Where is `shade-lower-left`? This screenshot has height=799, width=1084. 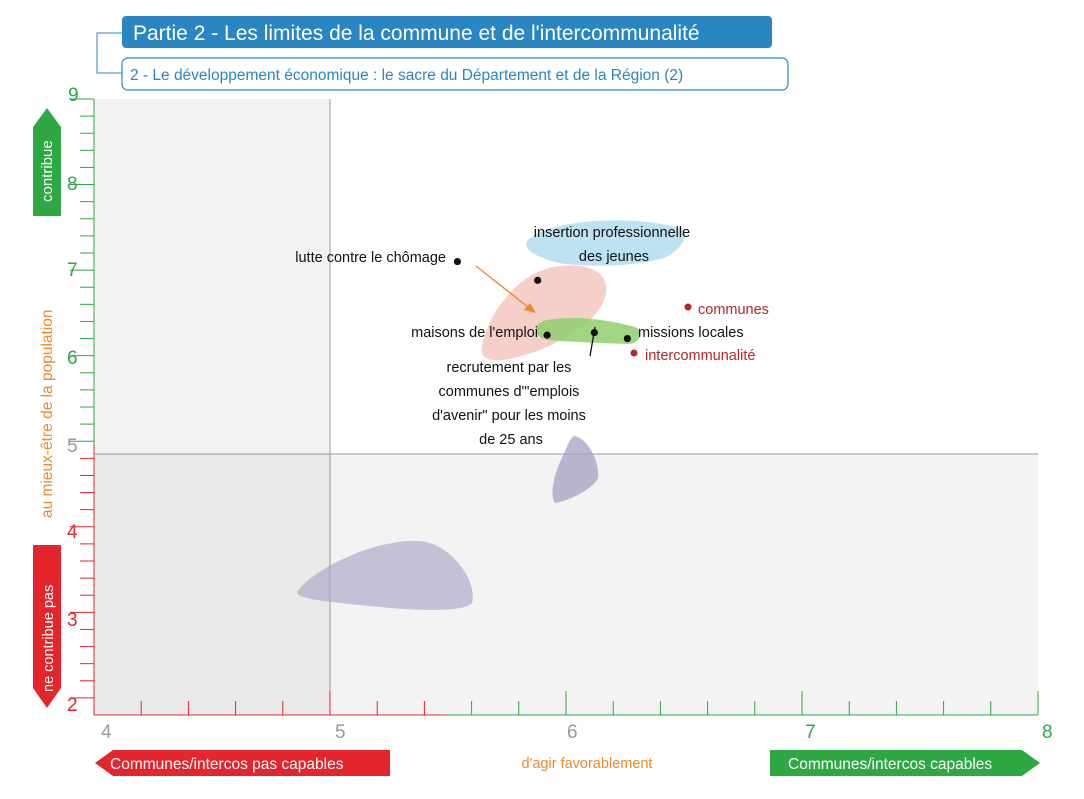 shade-lower-left is located at coordinates (212, 584).